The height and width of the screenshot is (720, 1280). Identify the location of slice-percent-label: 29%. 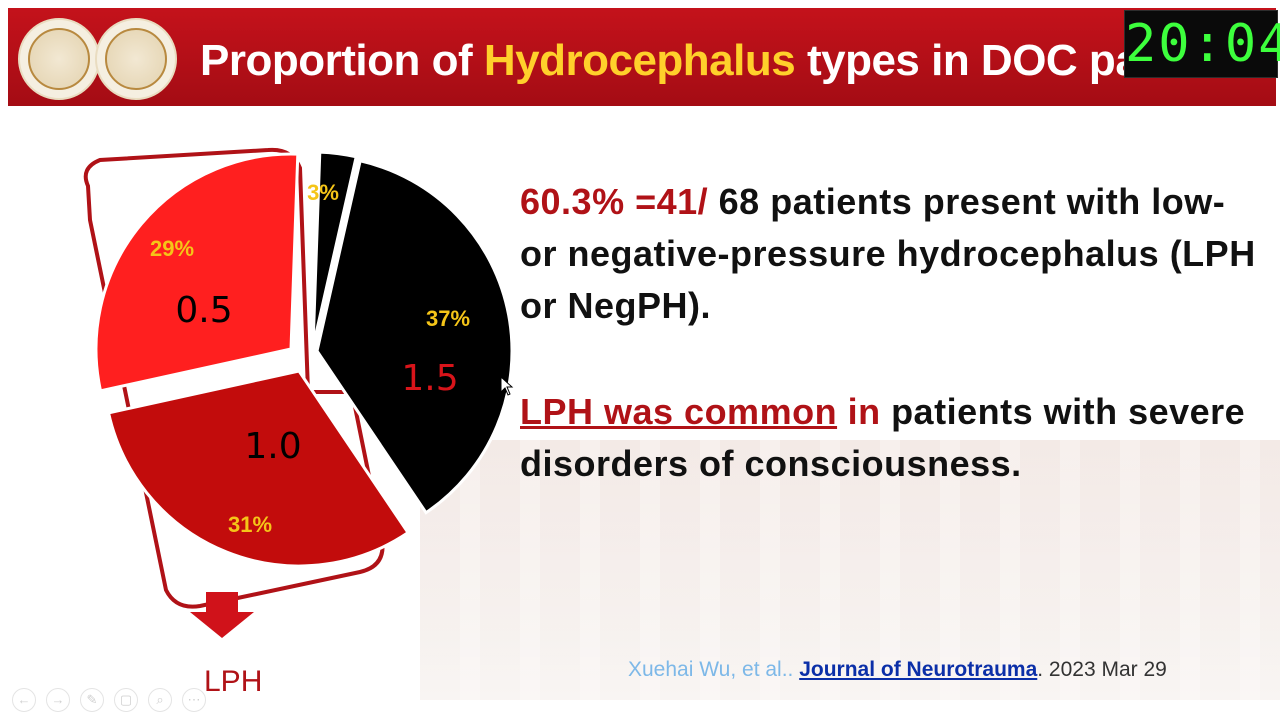
(172, 248).